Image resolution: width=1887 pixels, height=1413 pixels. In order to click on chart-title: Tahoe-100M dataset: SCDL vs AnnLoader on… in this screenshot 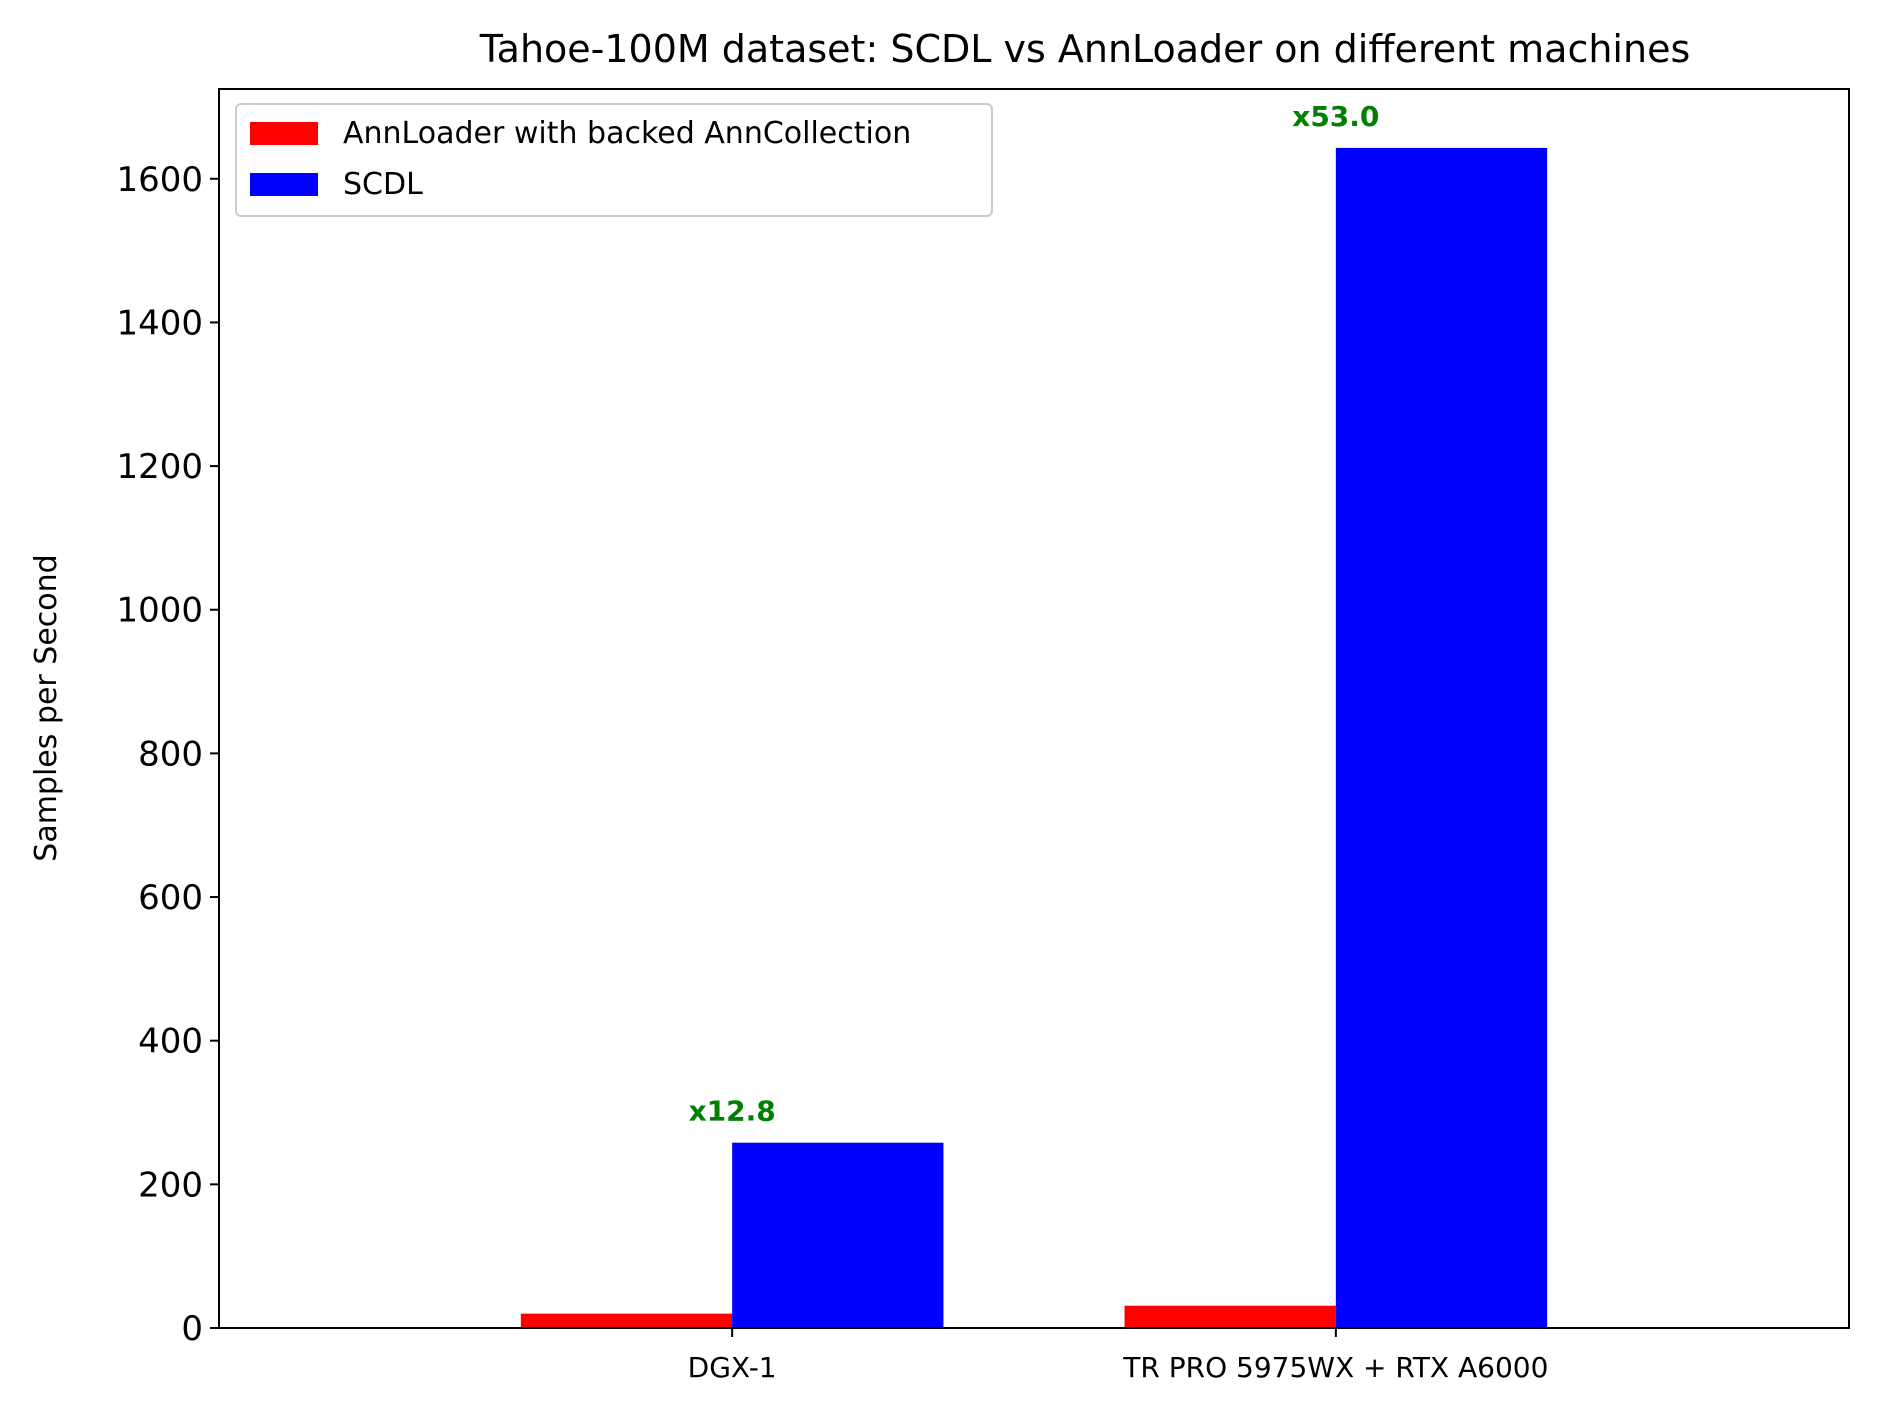, I will do `click(1085, 49)`.